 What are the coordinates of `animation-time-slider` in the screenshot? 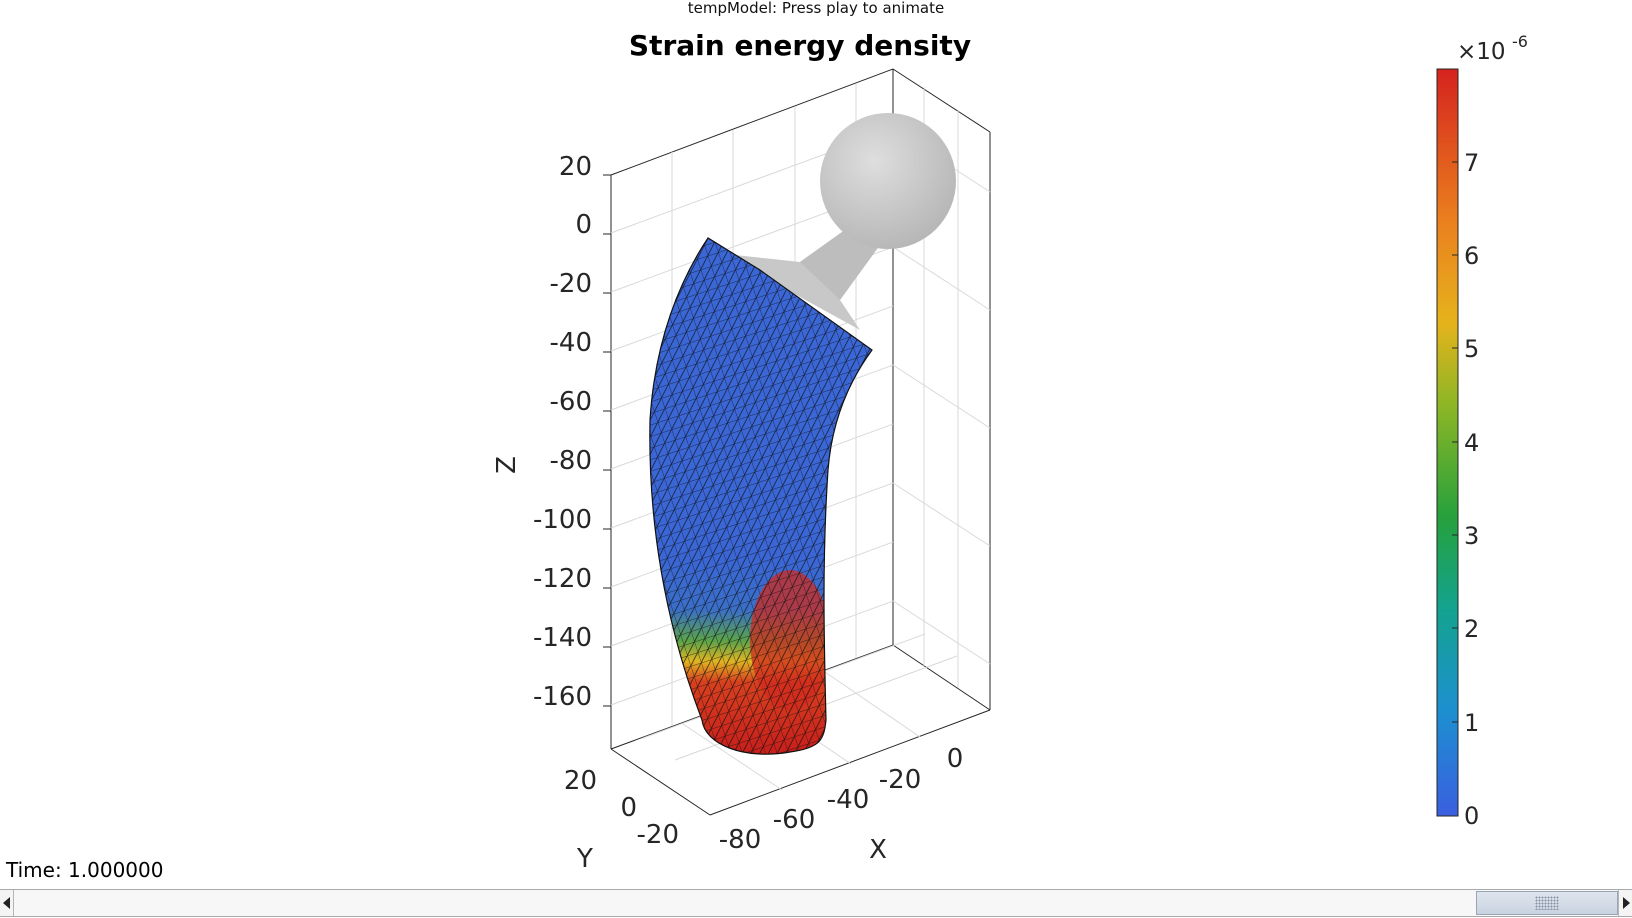 It's located at (816, 903).